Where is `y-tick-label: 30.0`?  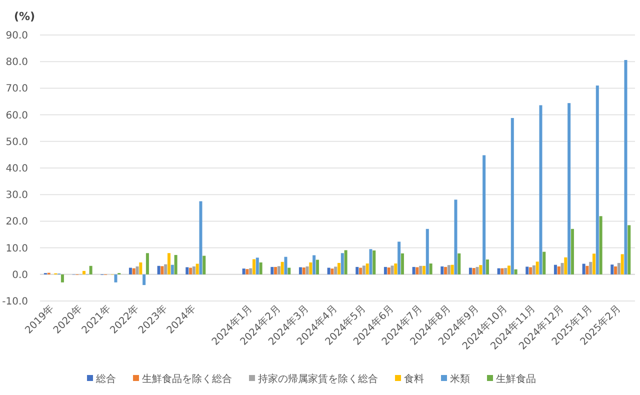 y-tick-label: 30.0 is located at coordinates (17, 196).